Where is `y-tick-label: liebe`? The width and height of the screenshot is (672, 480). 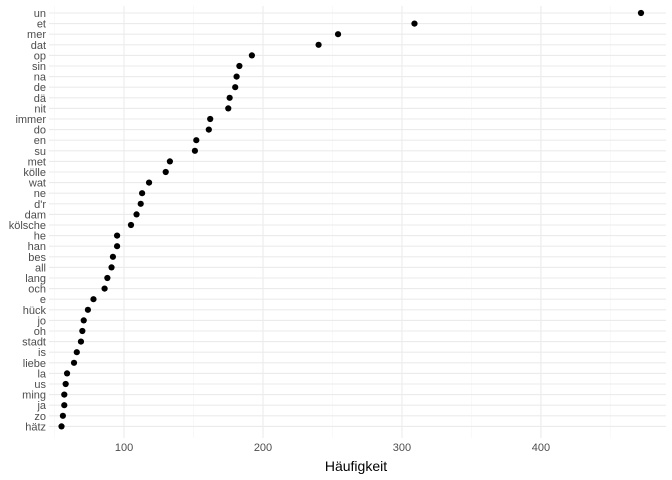
y-tick-label: liebe is located at coordinates (34, 364).